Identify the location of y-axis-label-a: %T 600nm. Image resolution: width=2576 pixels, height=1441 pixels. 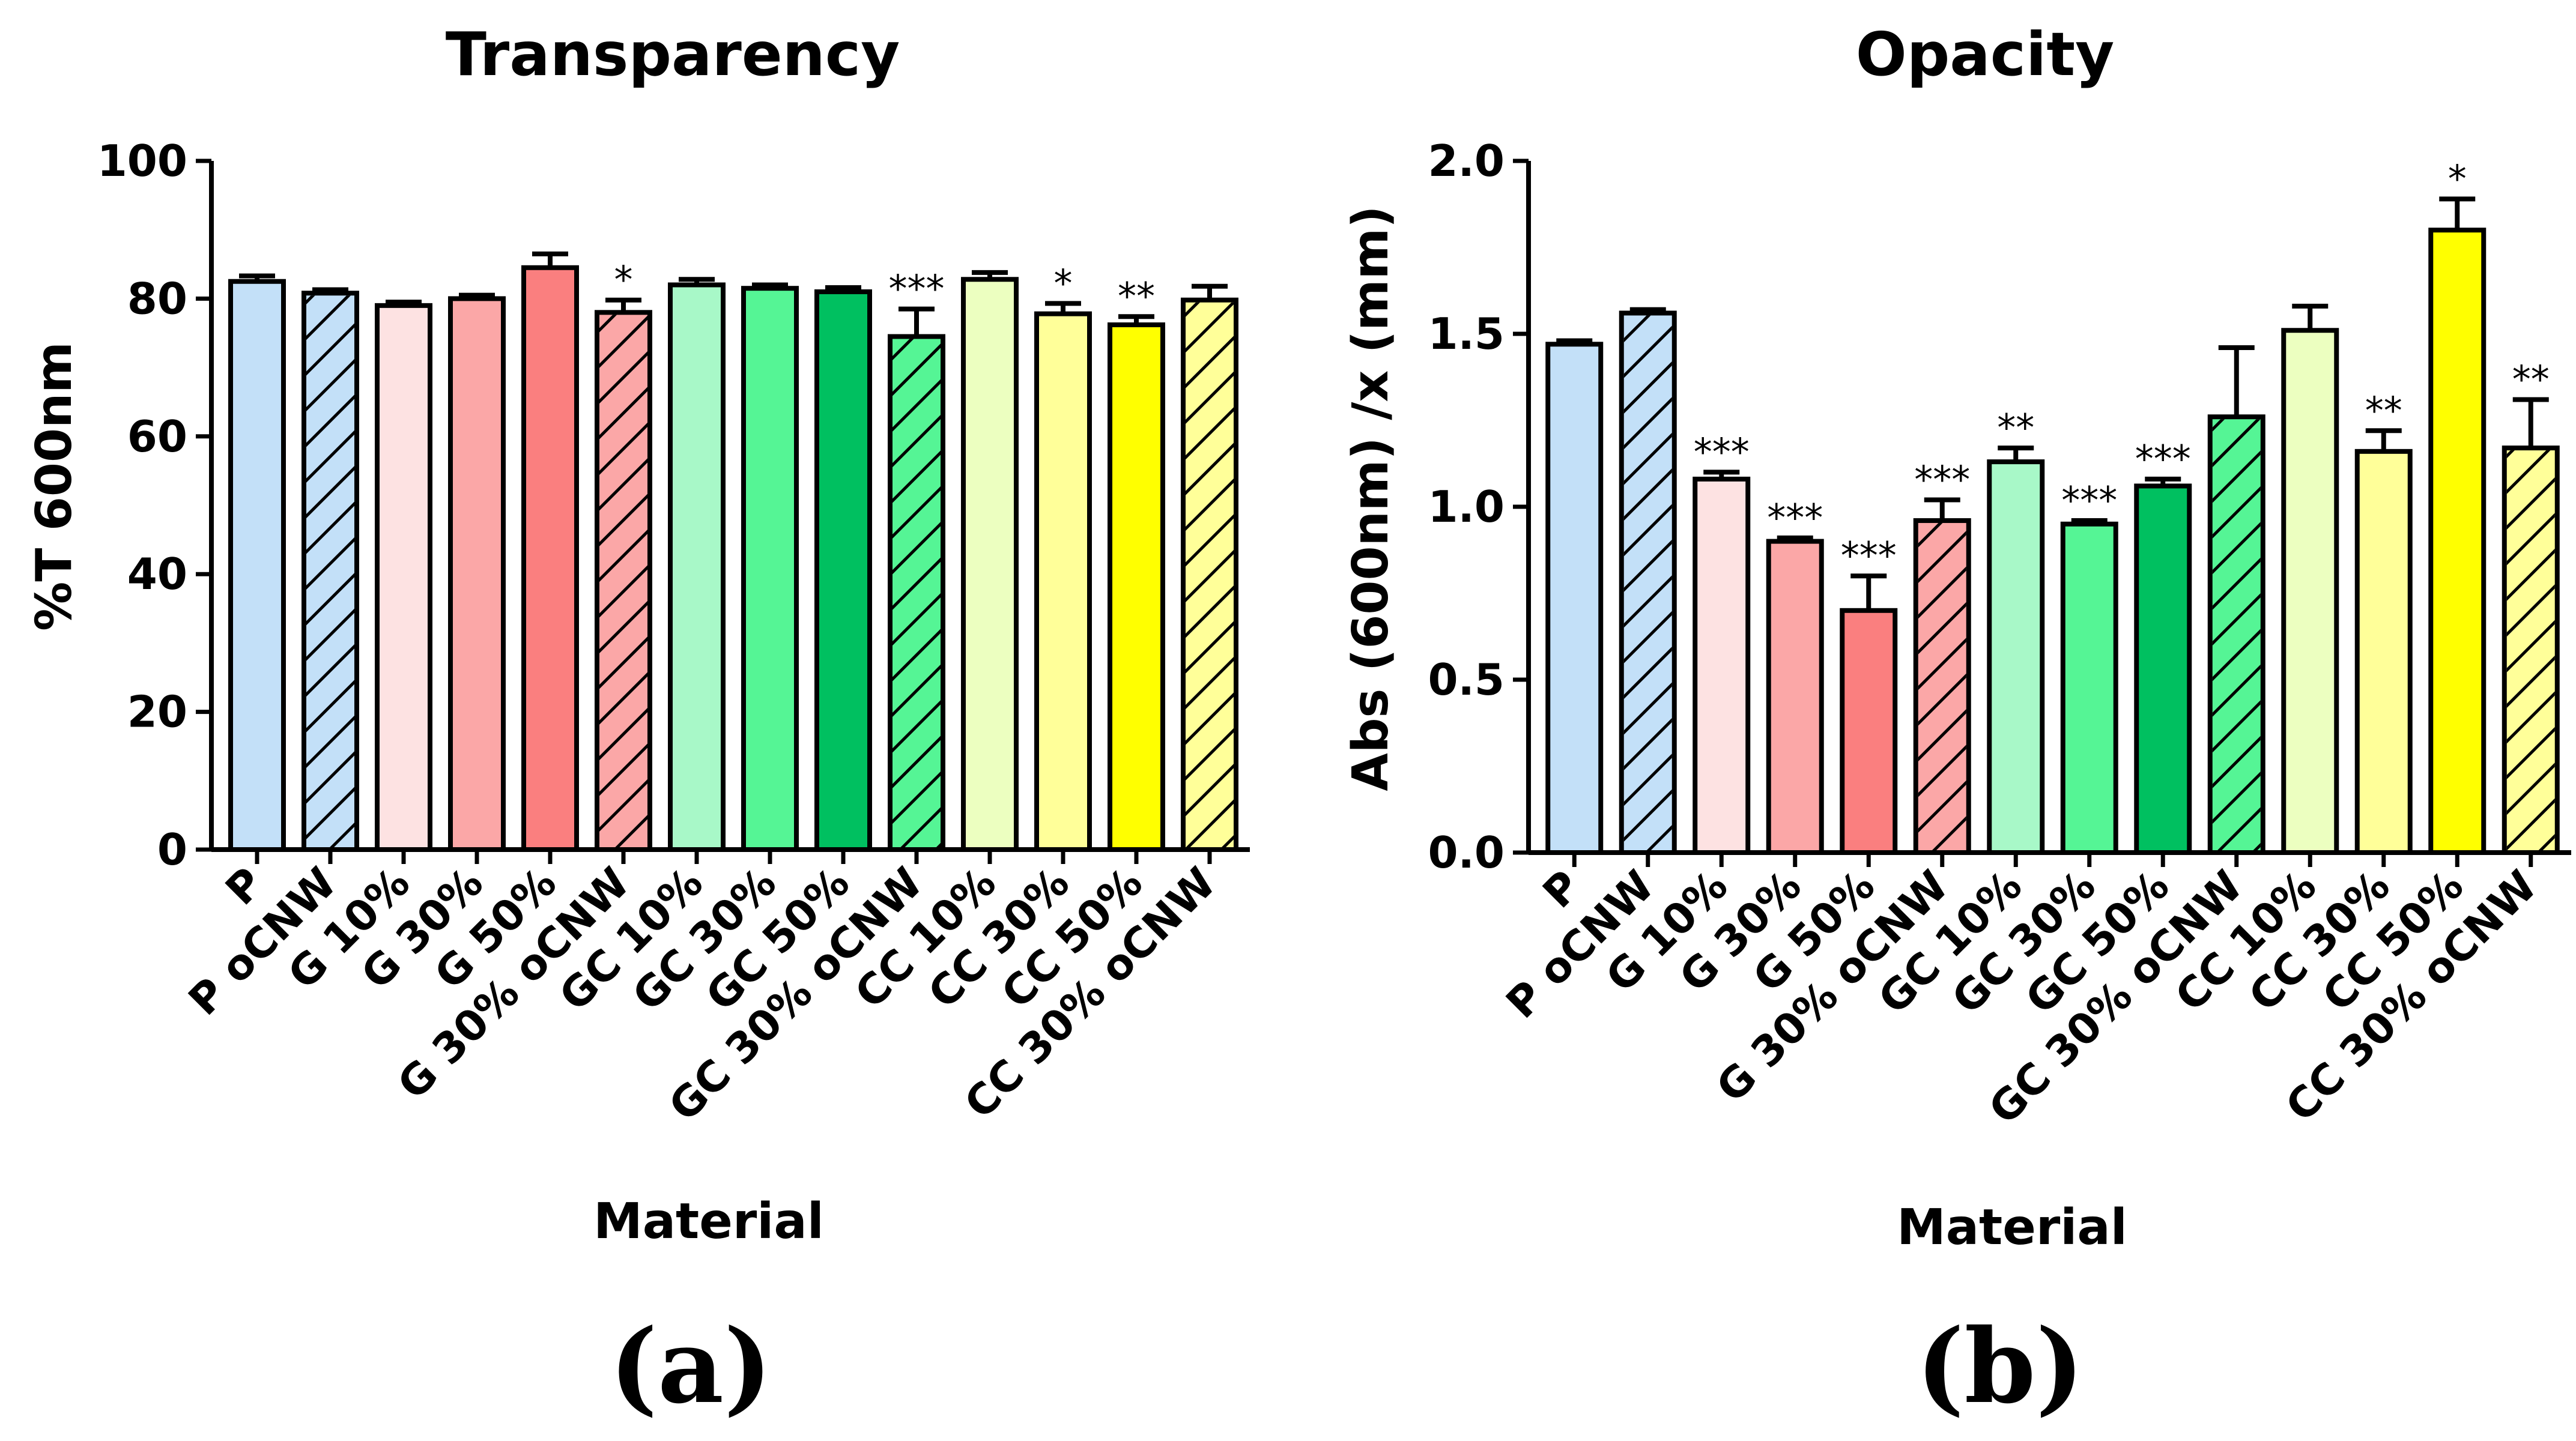
(54, 486).